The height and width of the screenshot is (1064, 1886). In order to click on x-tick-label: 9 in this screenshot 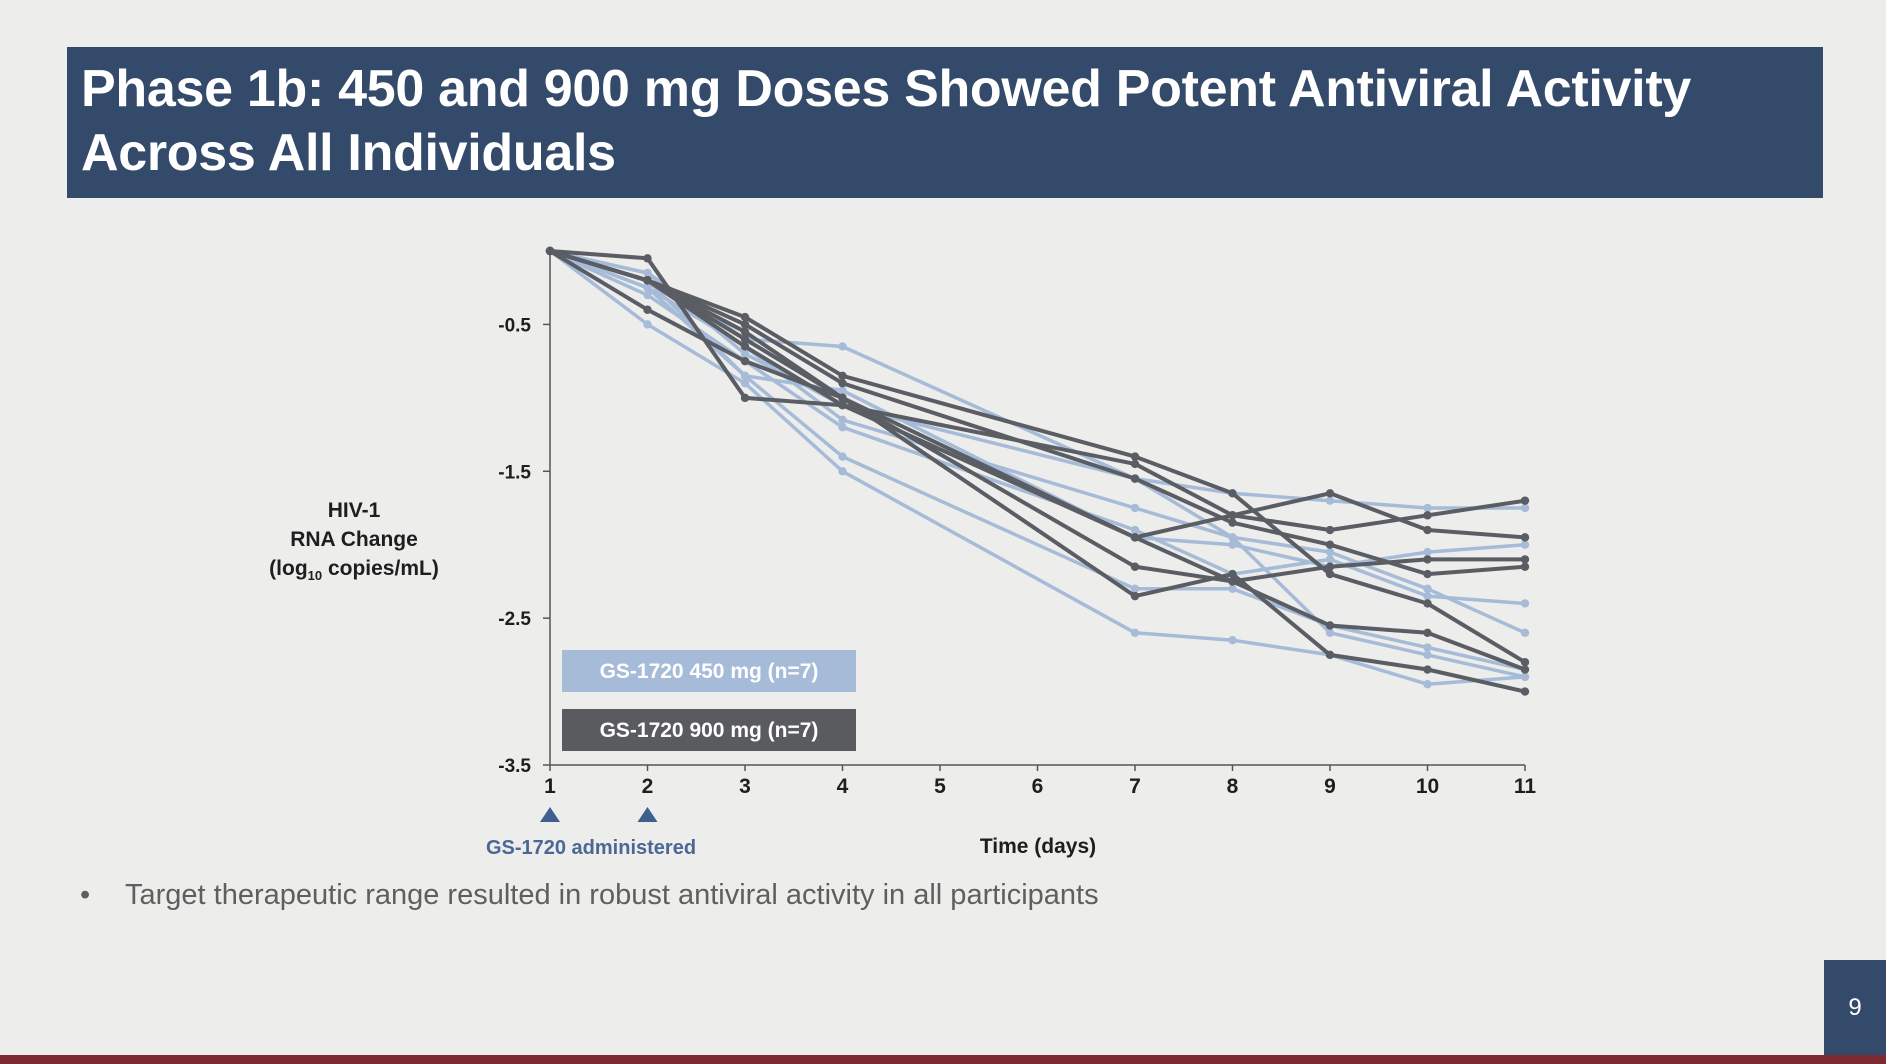, I will do `click(1330, 786)`.